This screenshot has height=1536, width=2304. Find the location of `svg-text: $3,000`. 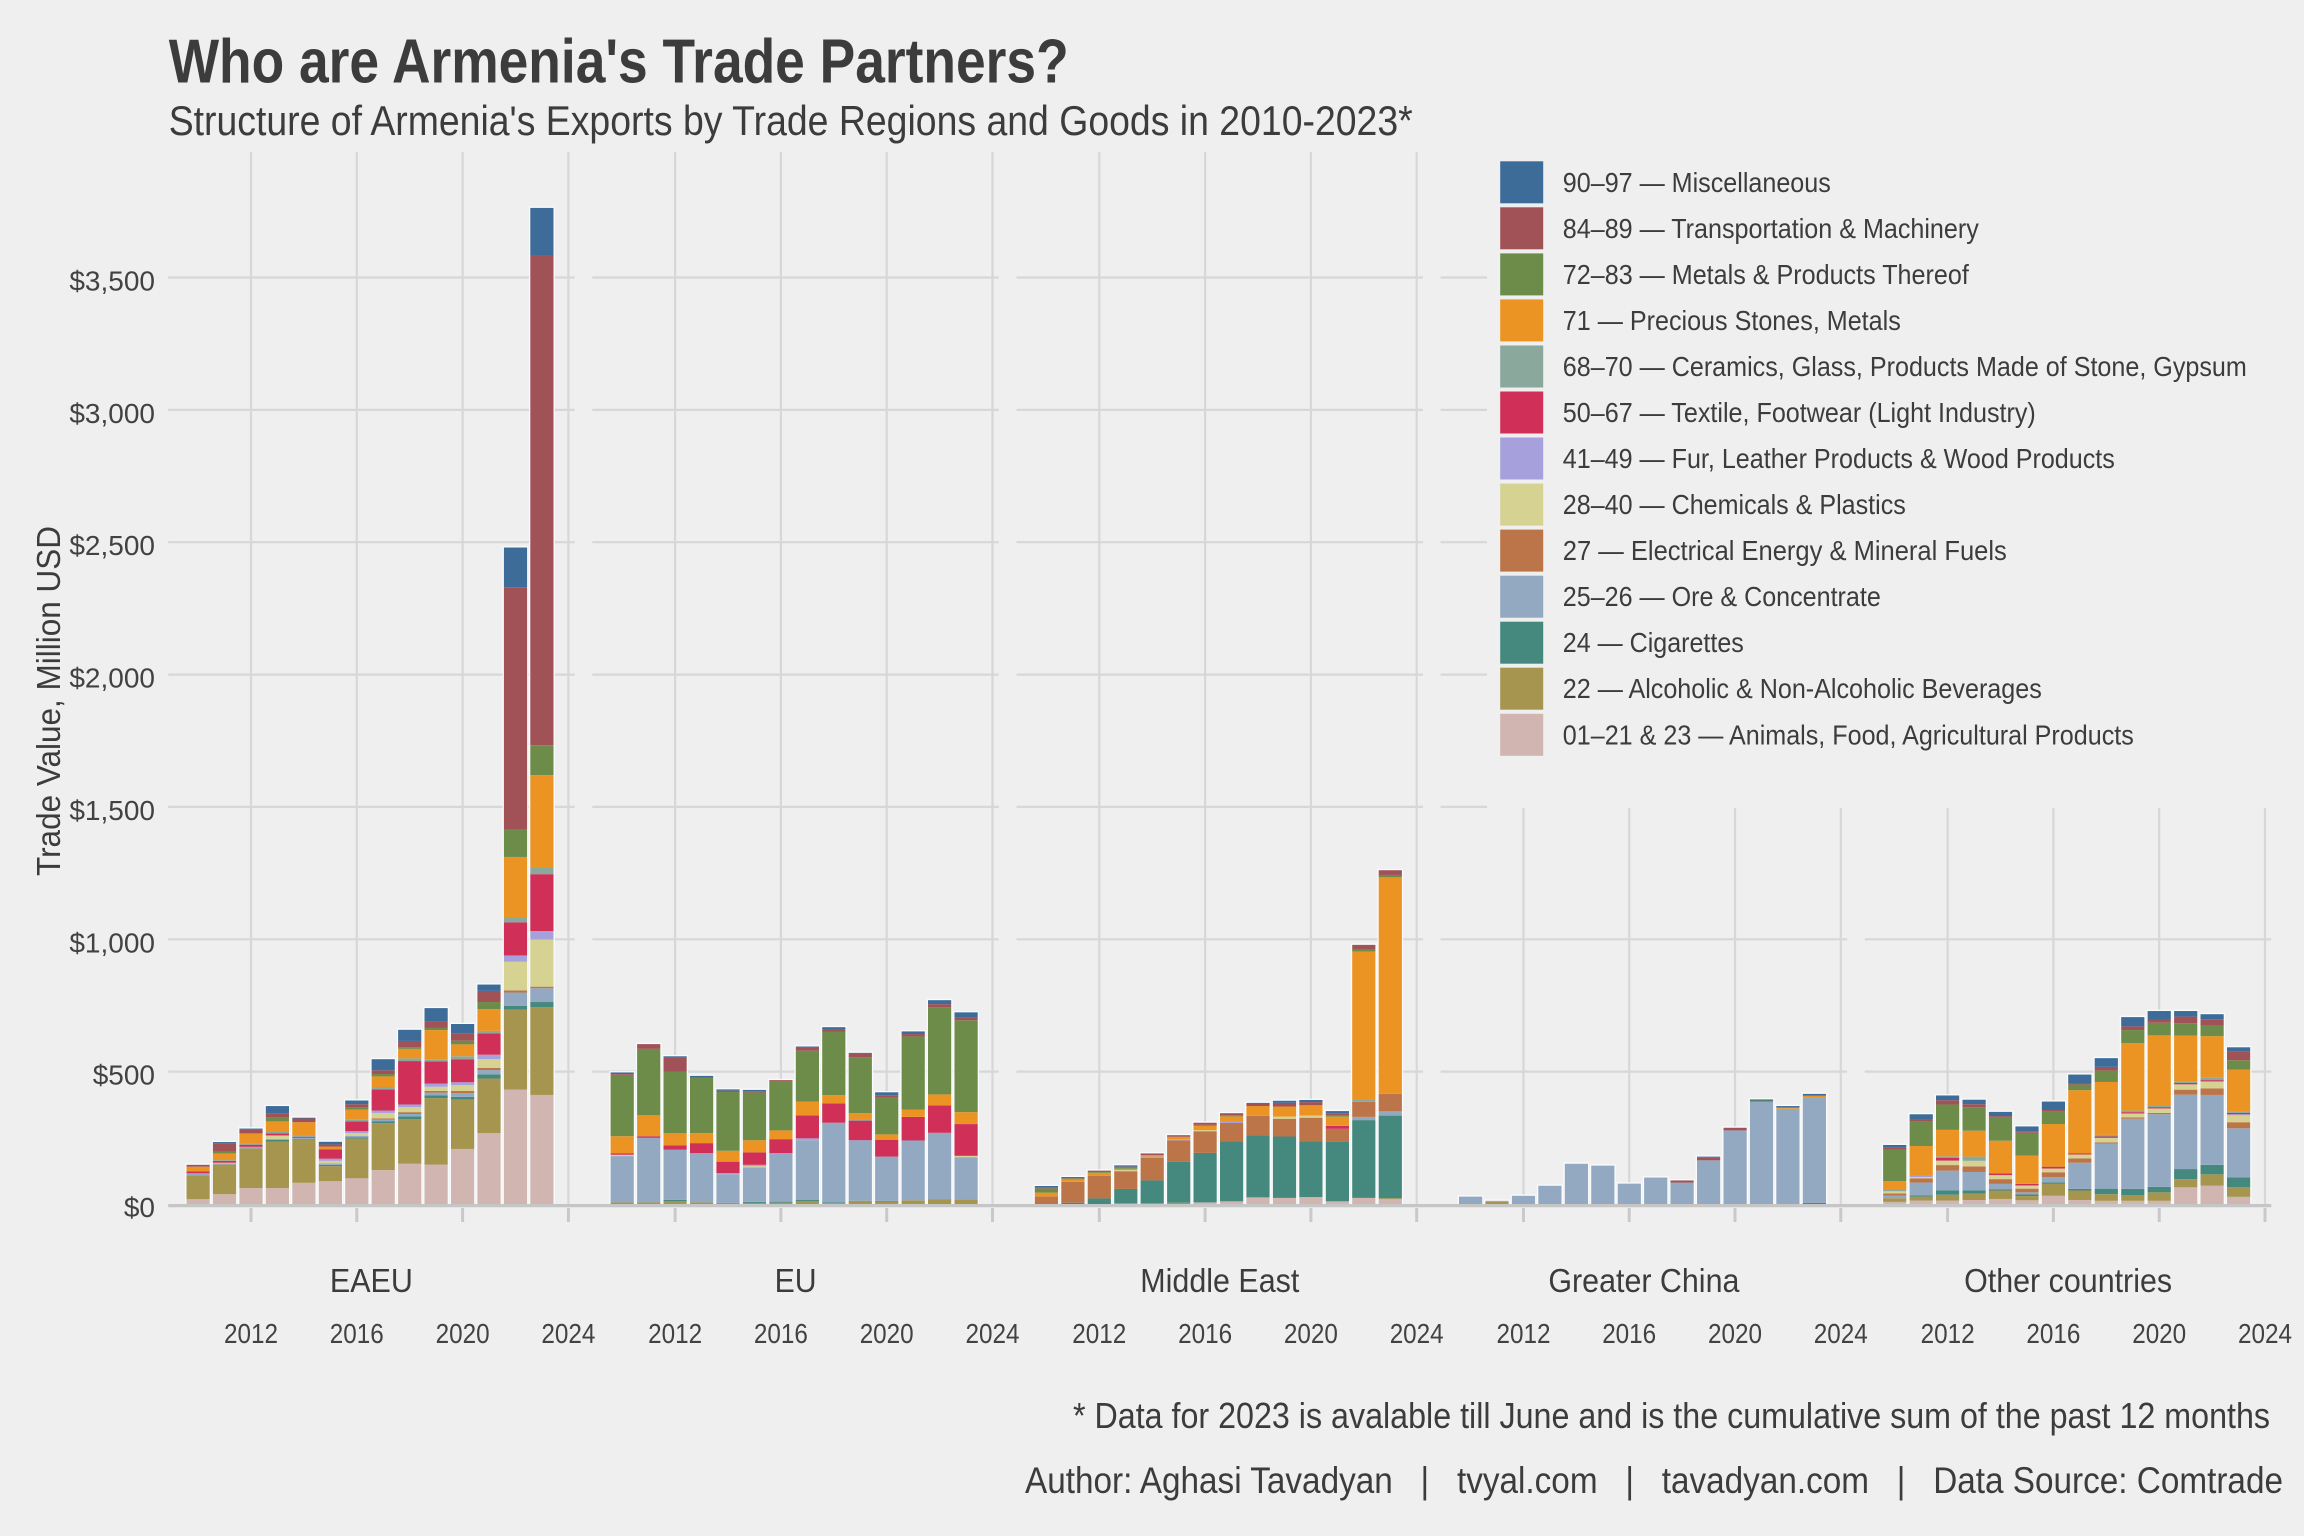

svg-text: $3,000 is located at coordinates (112, 413).